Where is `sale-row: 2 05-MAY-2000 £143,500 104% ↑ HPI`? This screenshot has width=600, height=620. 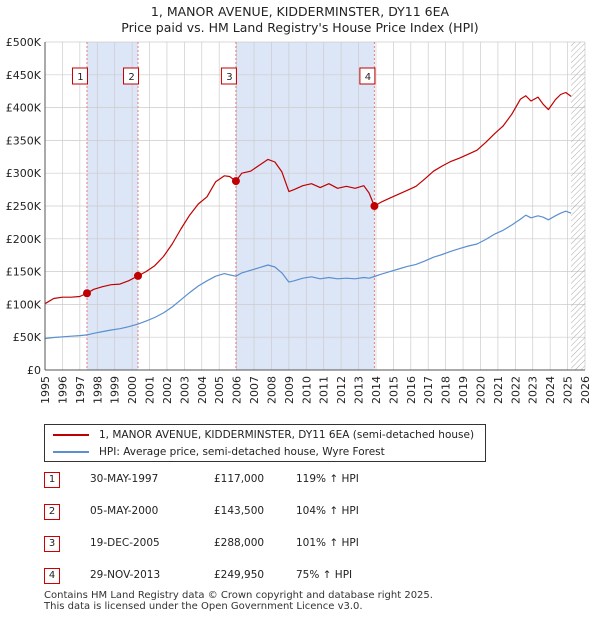 sale-row: 2 05-MAY-2000 £143,500 104% ↑ HPI is located at coordinates (254, 512).